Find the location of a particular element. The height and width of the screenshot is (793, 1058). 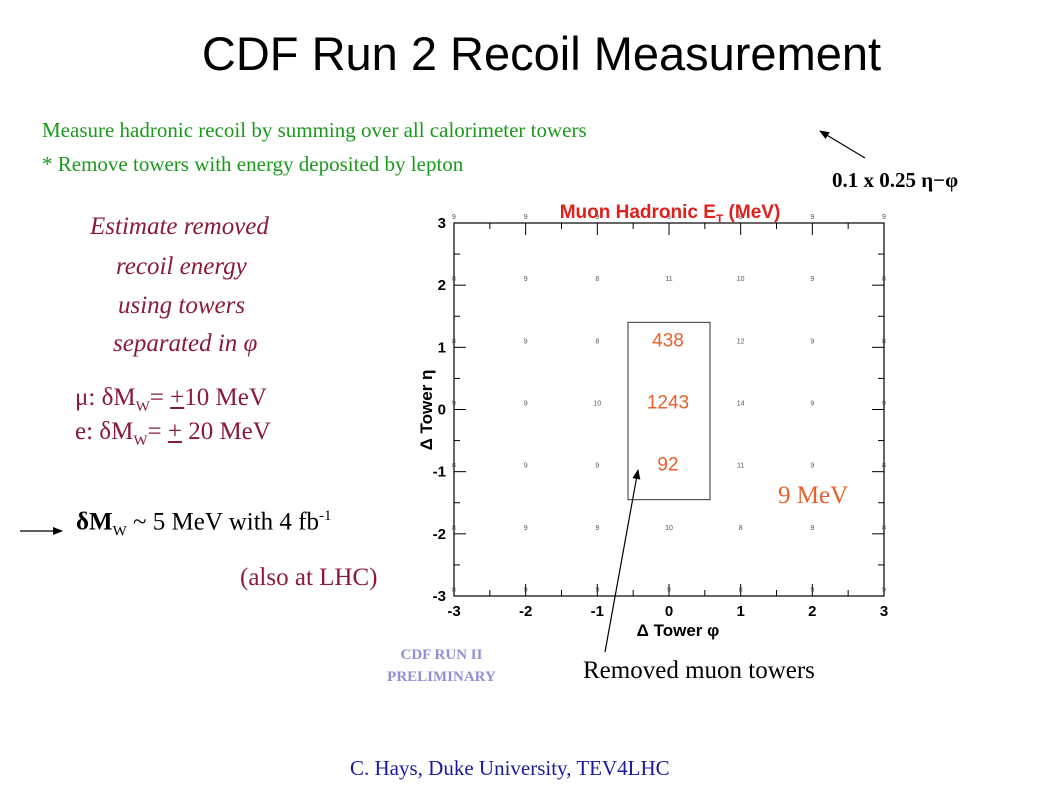

y-tick-label: 3 is located at coordinates (442, 223).